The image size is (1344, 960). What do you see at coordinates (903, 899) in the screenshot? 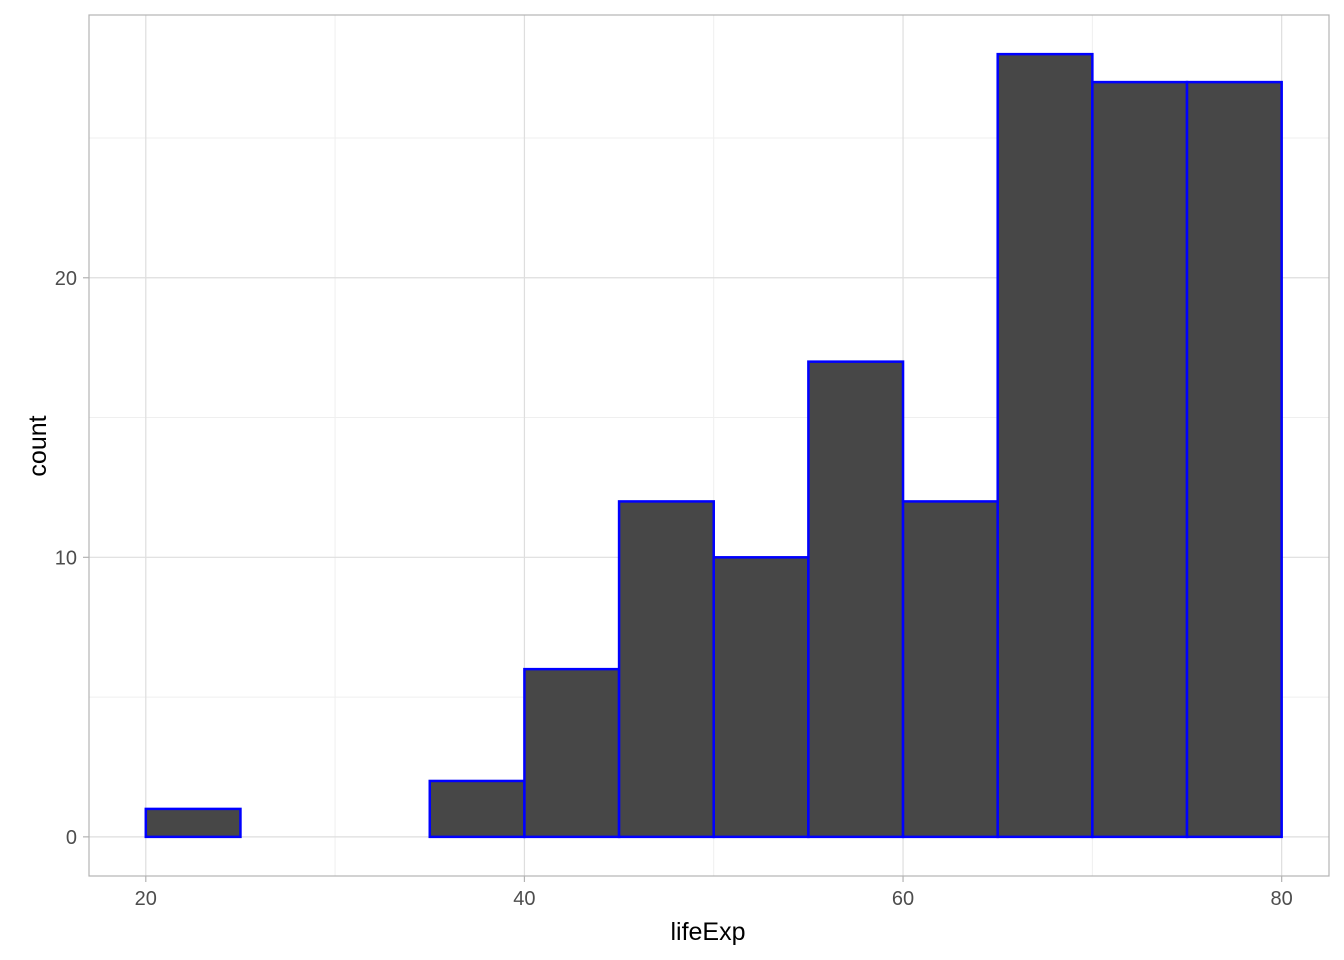
I see `x-tick-label: 60` at bounding box center [903, 899].